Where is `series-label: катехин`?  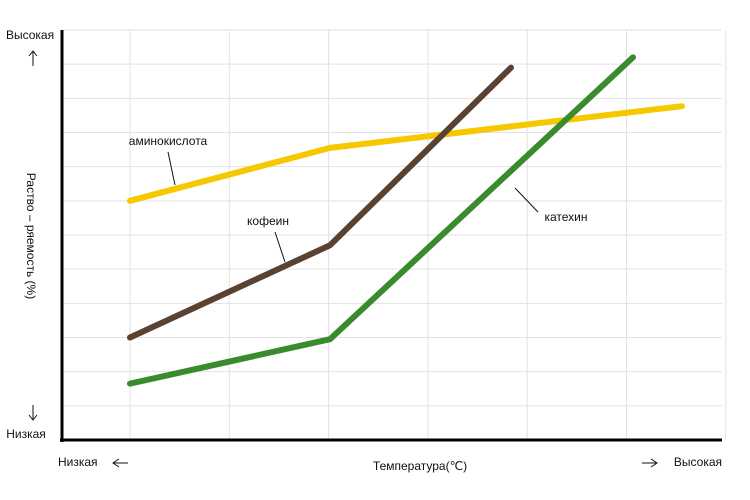 series-label: катехин is located at coordinates (565, 217).